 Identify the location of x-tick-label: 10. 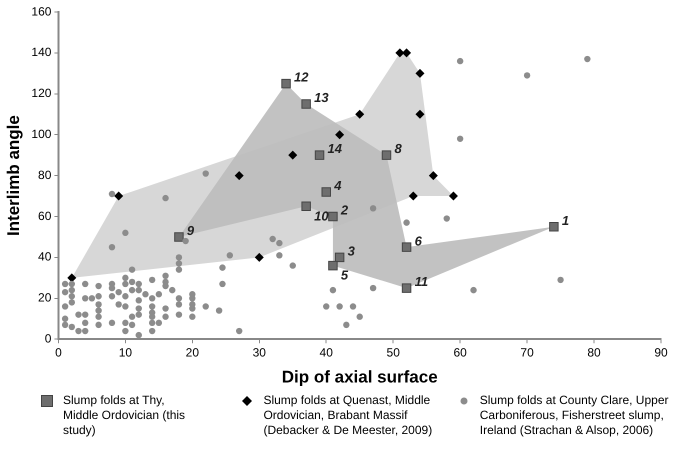
(125, 353).